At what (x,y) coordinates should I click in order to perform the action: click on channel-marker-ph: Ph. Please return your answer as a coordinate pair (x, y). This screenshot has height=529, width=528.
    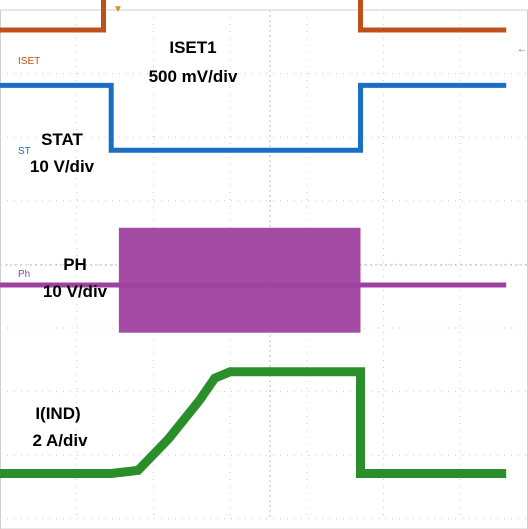
    Looking at the image, I should click on (24, 274).